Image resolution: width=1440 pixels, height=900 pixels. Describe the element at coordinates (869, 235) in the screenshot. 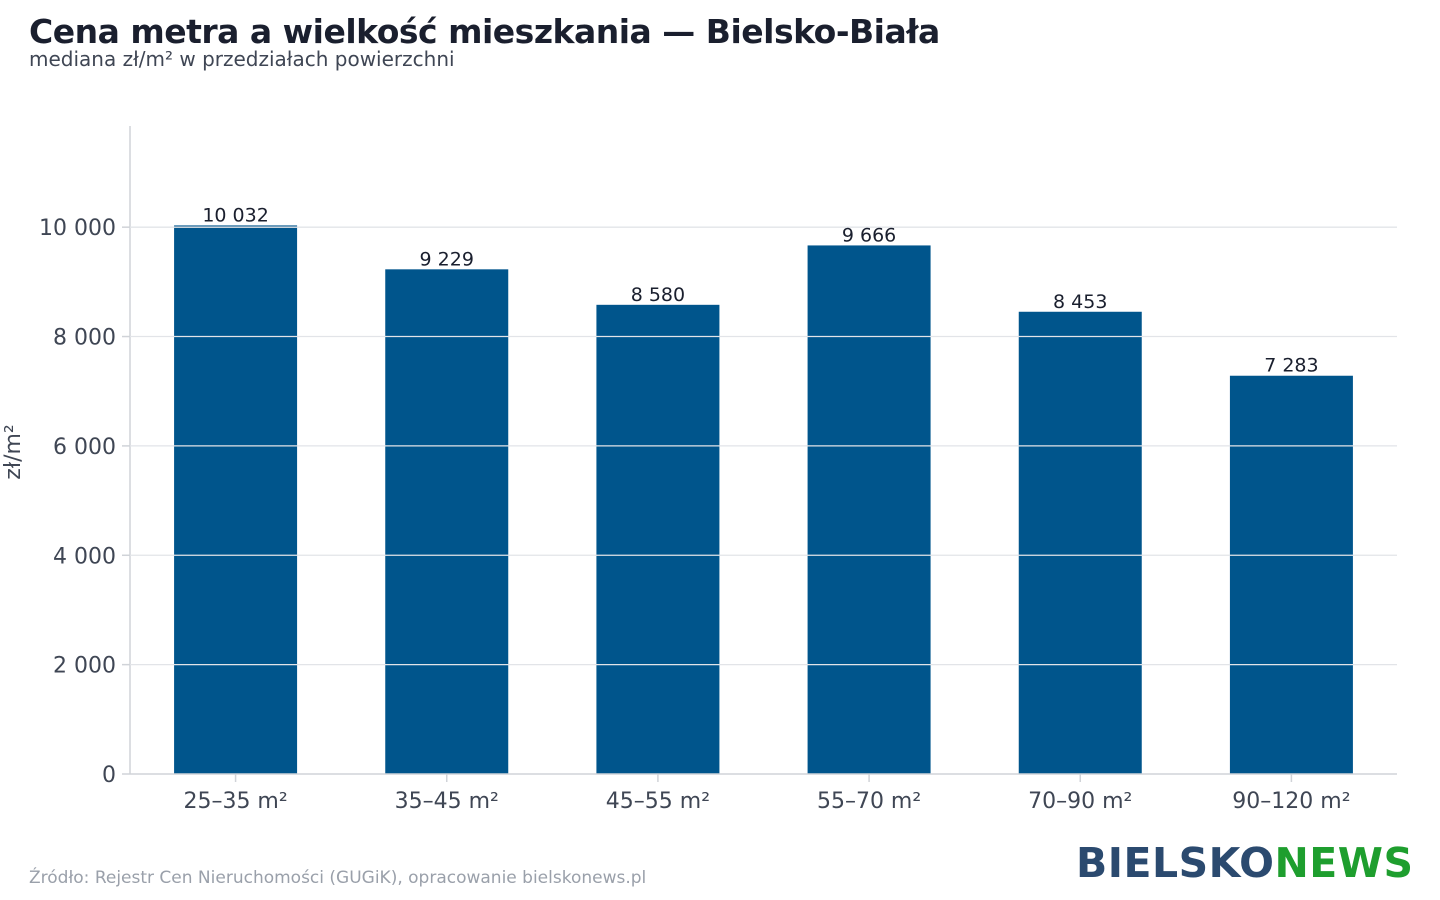

I see `data-label: 9 666` at that location.